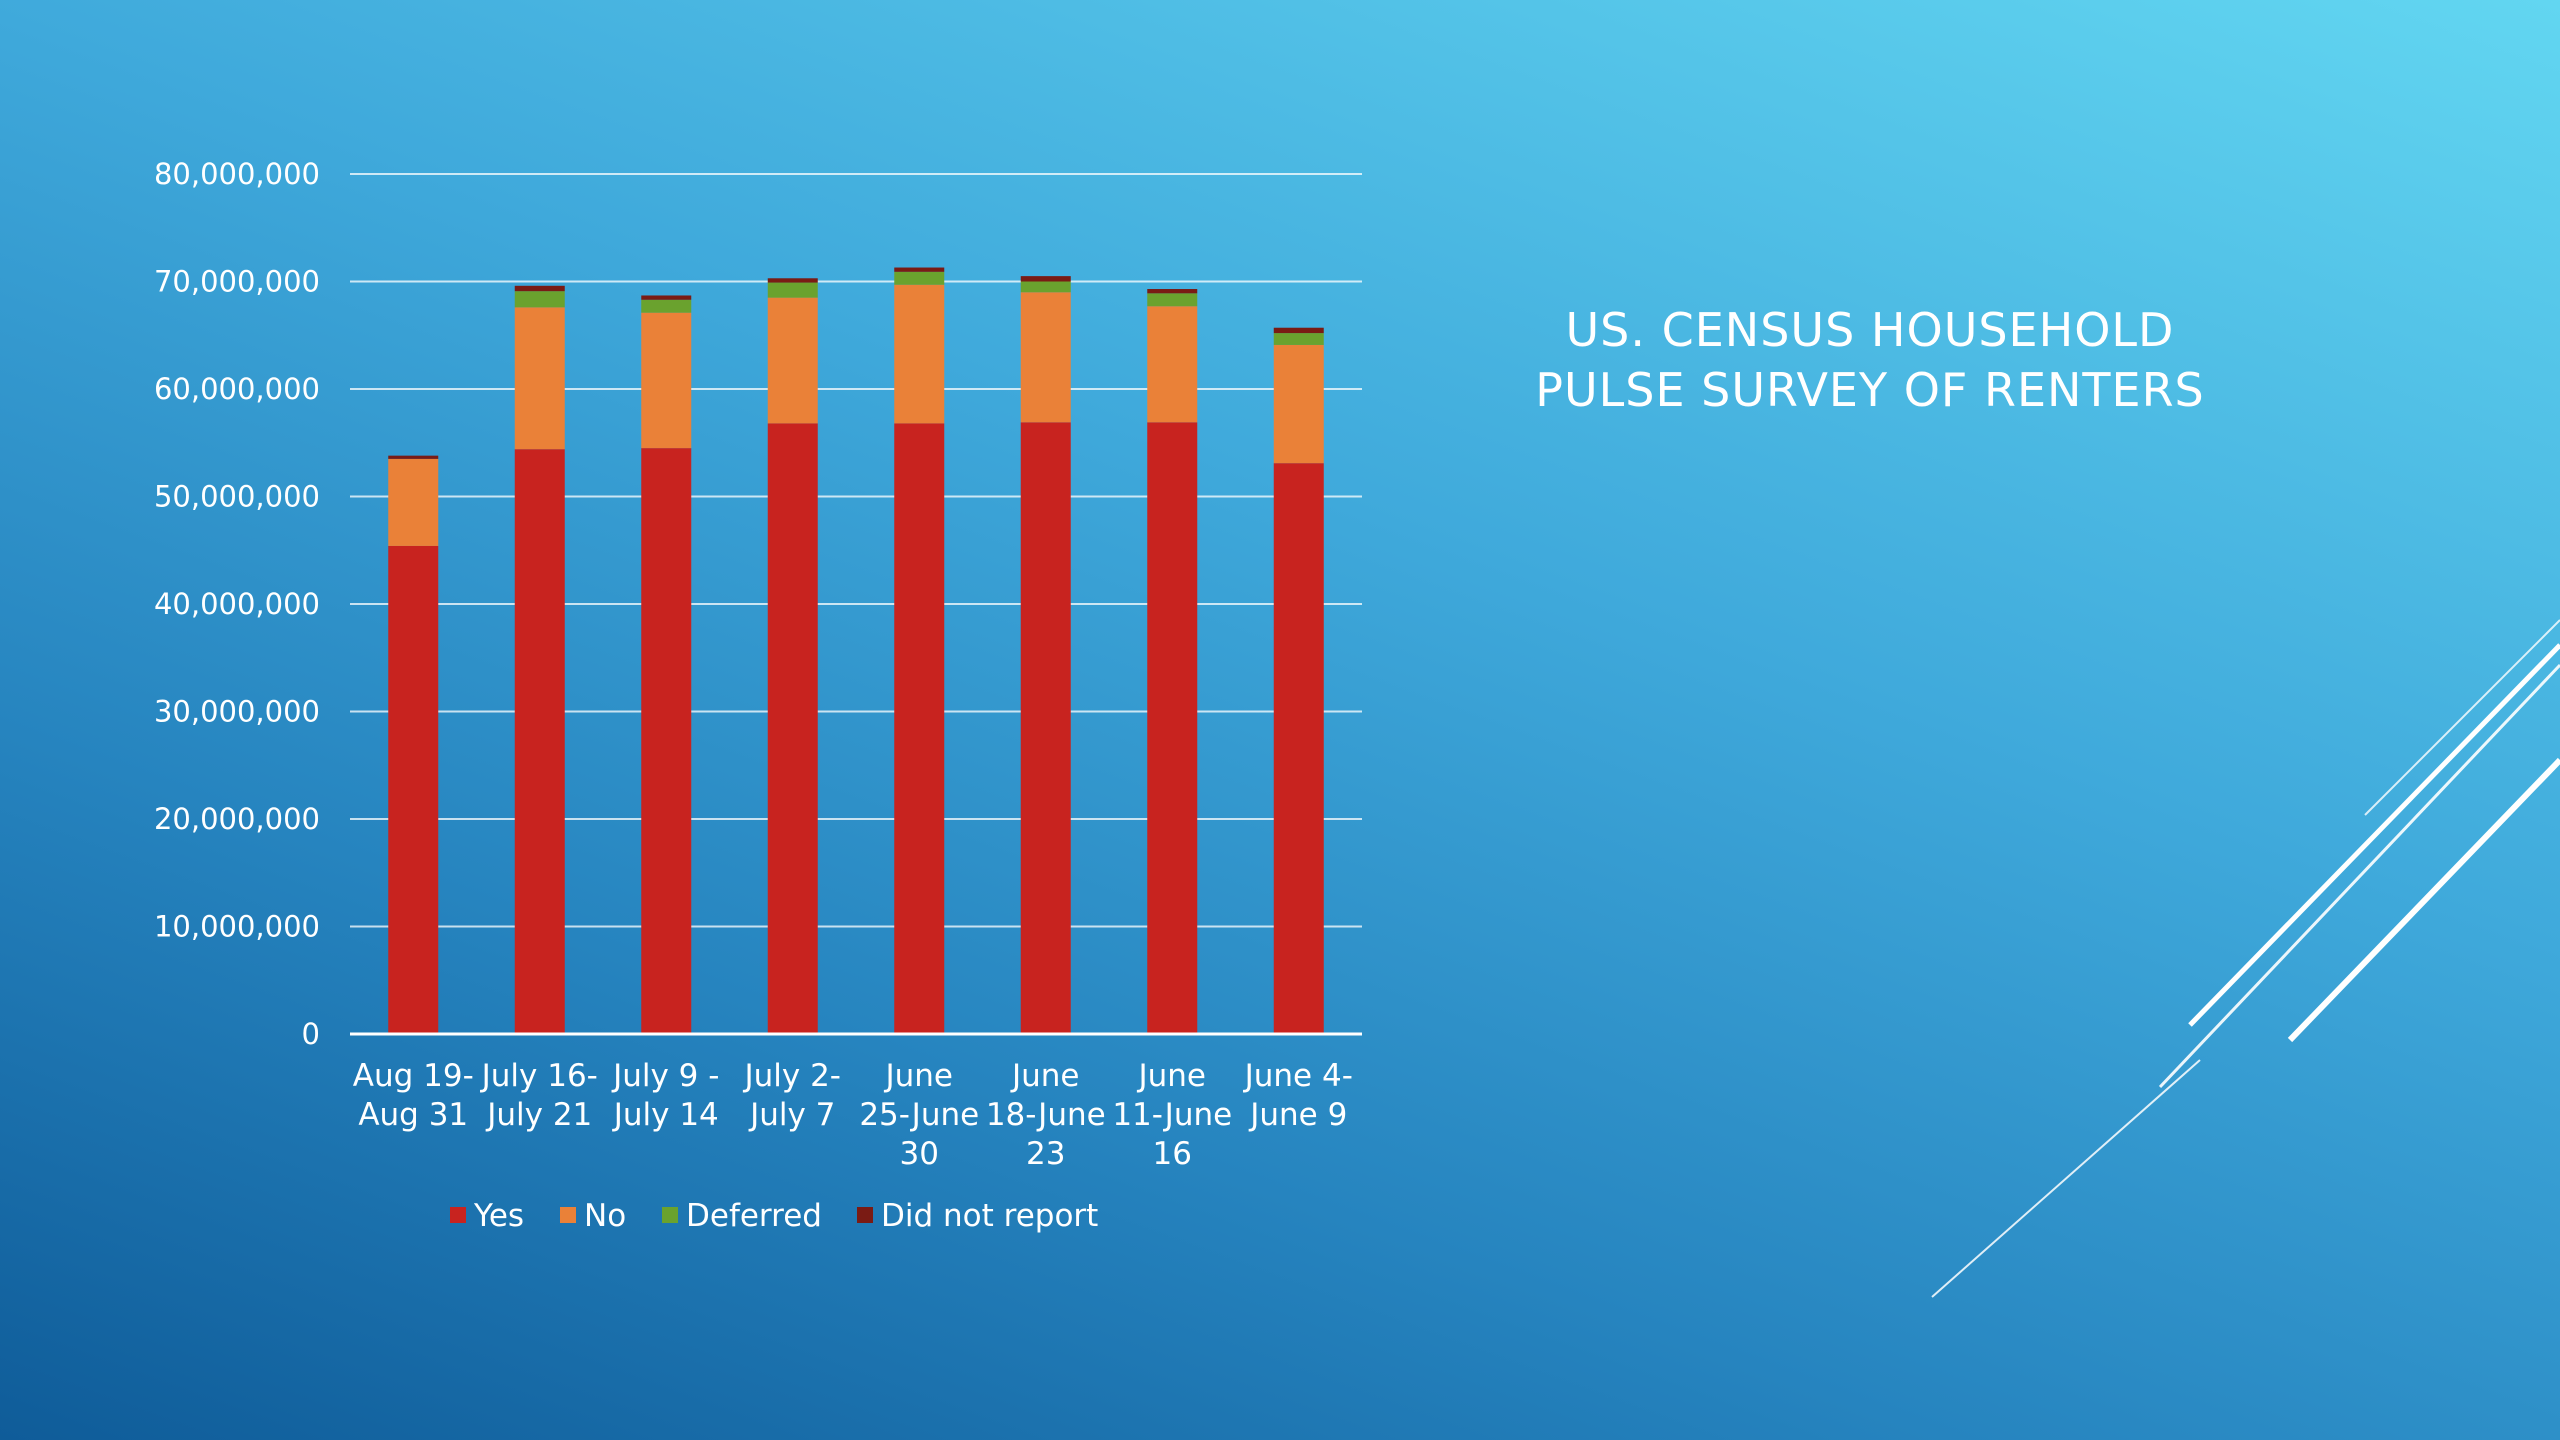 The image size is (2560, 1440). Describe the element at coordinates (665, 1095) in the screenshot. I see `x-category-label: July 9 -July 14` at that location.